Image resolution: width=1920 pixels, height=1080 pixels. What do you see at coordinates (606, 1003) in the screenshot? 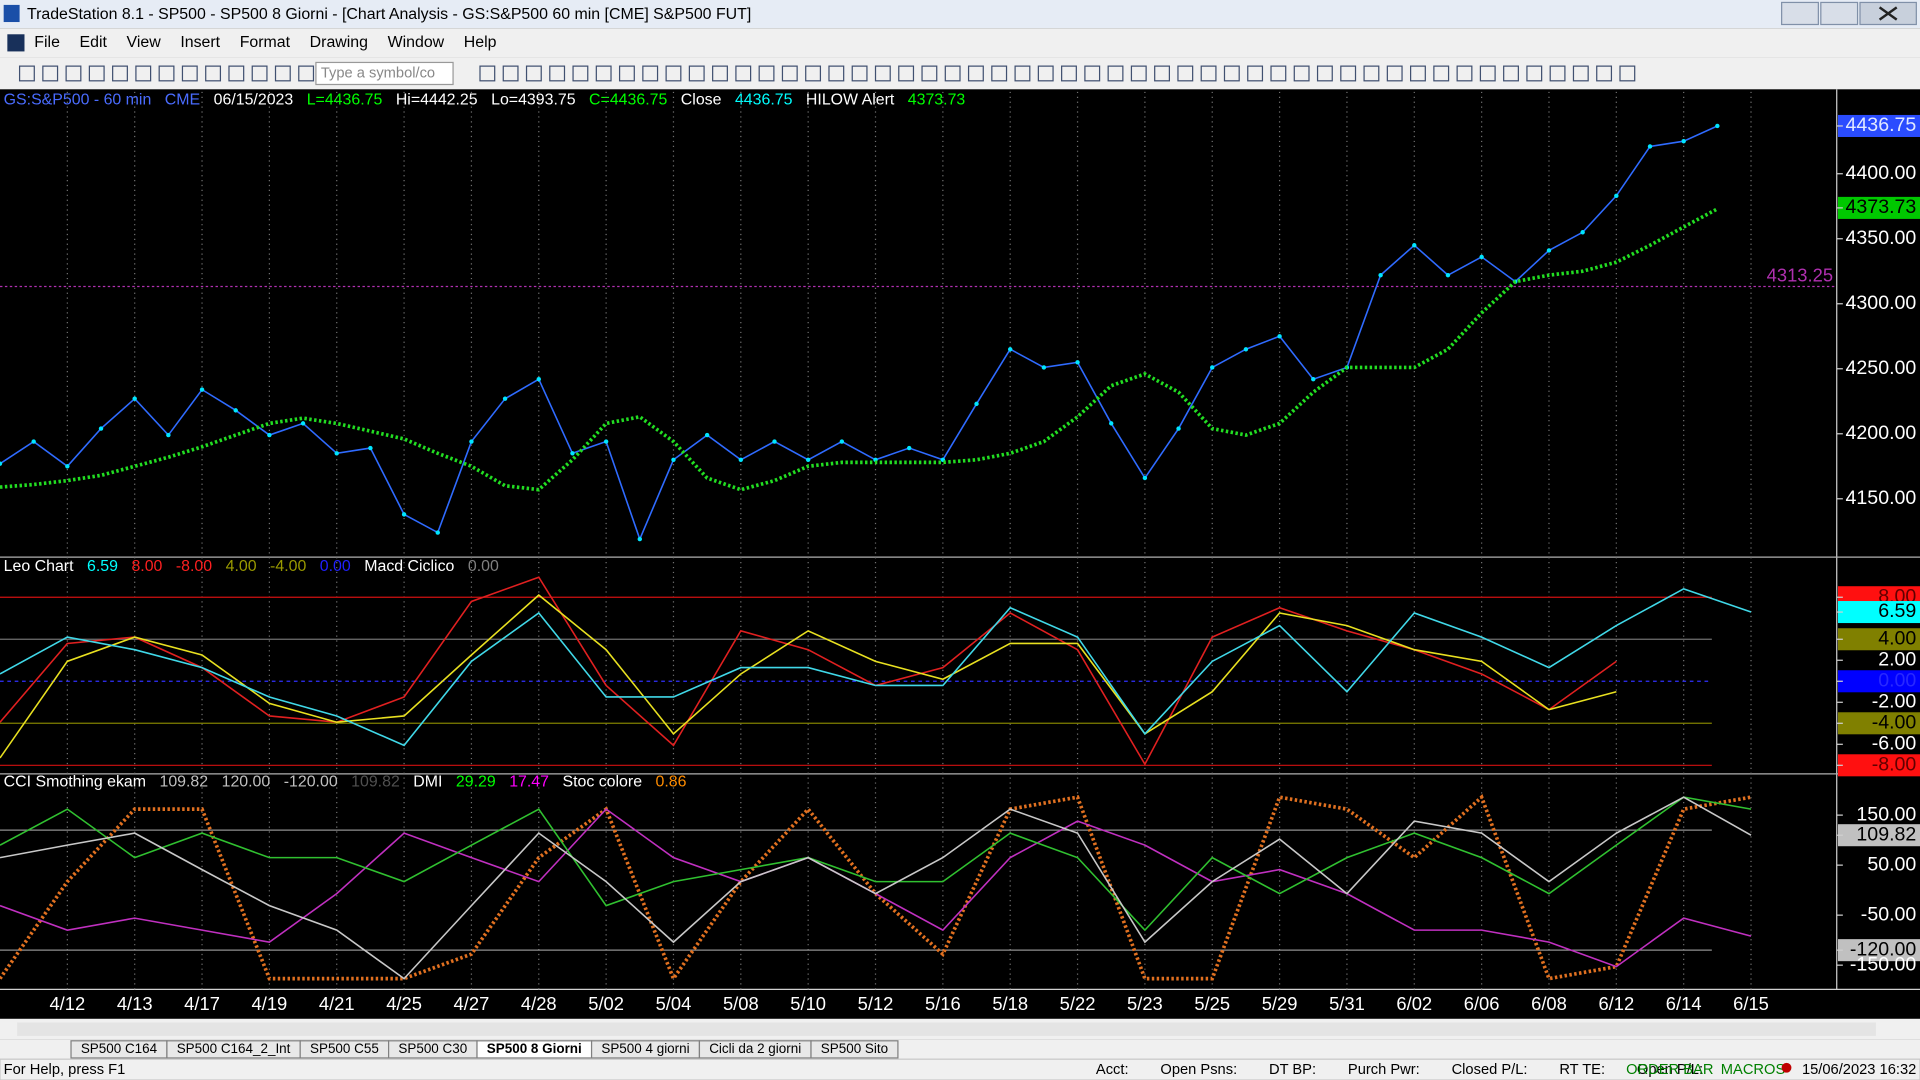
I see `x-tick-label: 5/02` at bounding box center [606, 1003].